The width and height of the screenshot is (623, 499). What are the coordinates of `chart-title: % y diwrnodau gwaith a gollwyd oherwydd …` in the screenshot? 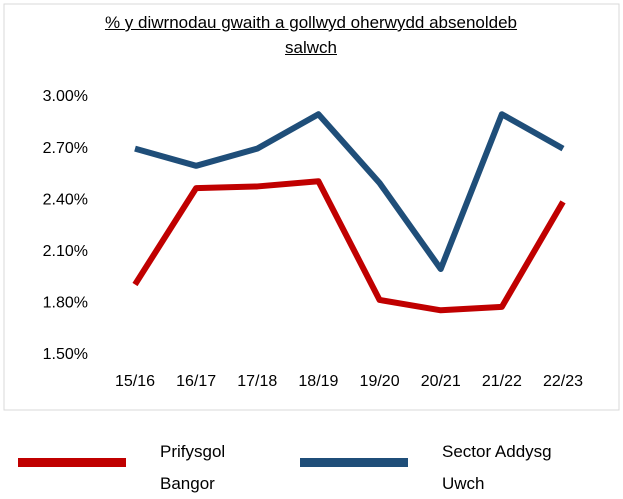 It's located at (311, 35).